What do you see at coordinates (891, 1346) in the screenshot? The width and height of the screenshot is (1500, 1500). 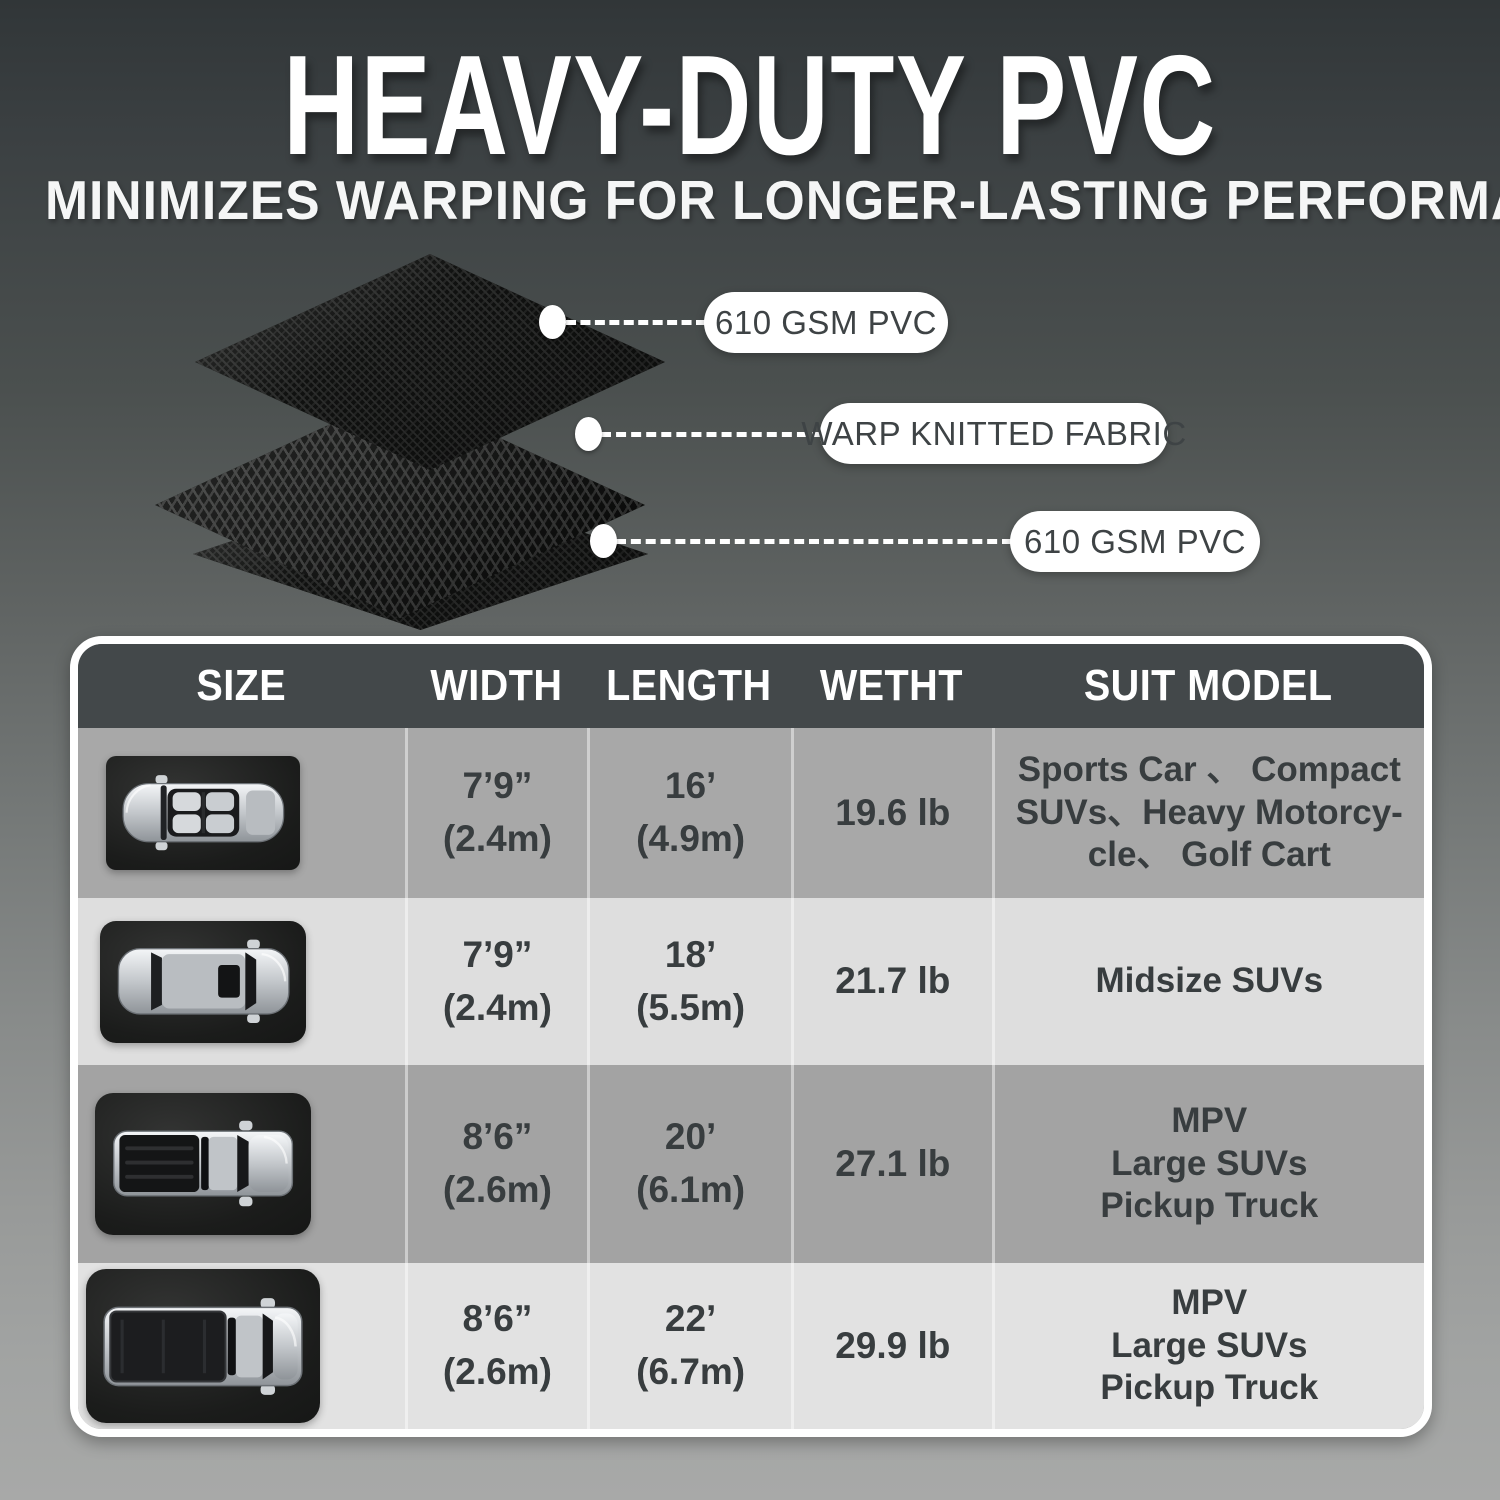 I see `weight-cell: 29.9 lb` at bounding box center [891, 1346].